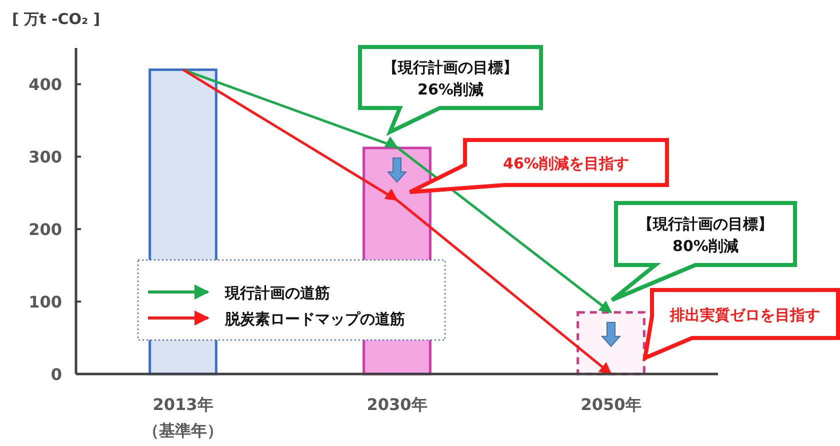 The height and width of the screenshot is (446, 840). What do you see at coordinates (450, 78) in the screenshot?
I see `annotation: 【現行計画の目標】 26%削減` at bounding box center [450, 78].